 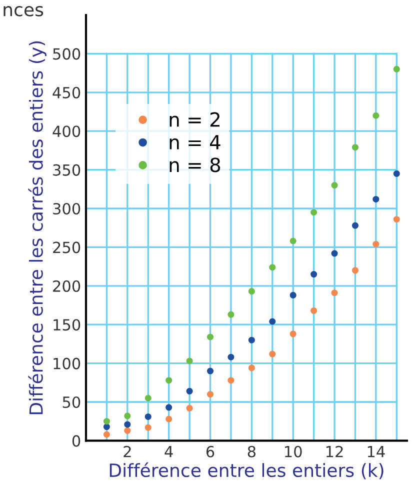 What do you see at coordinates (252, 452) in the screenshot?
I see `x-tick-label: 8` at bounding box center [252, 452].